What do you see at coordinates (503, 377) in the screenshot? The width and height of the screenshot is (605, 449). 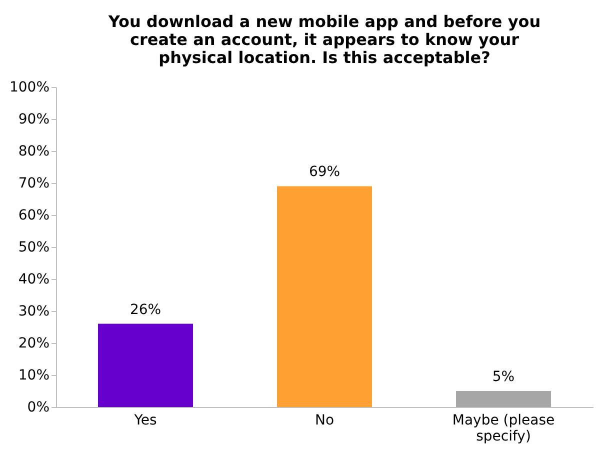 I see `data-label: 5%` at bounding box center [503, 377].